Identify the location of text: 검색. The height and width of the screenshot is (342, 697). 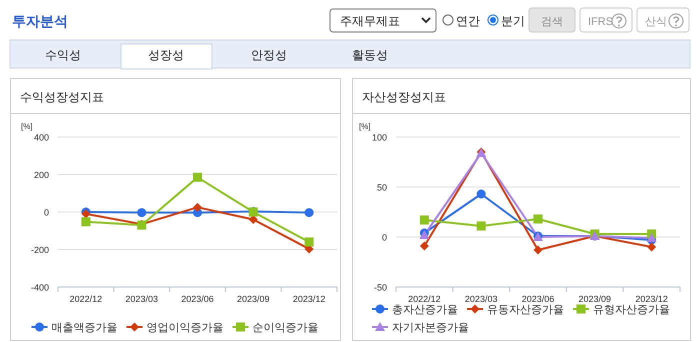
(552, 22).